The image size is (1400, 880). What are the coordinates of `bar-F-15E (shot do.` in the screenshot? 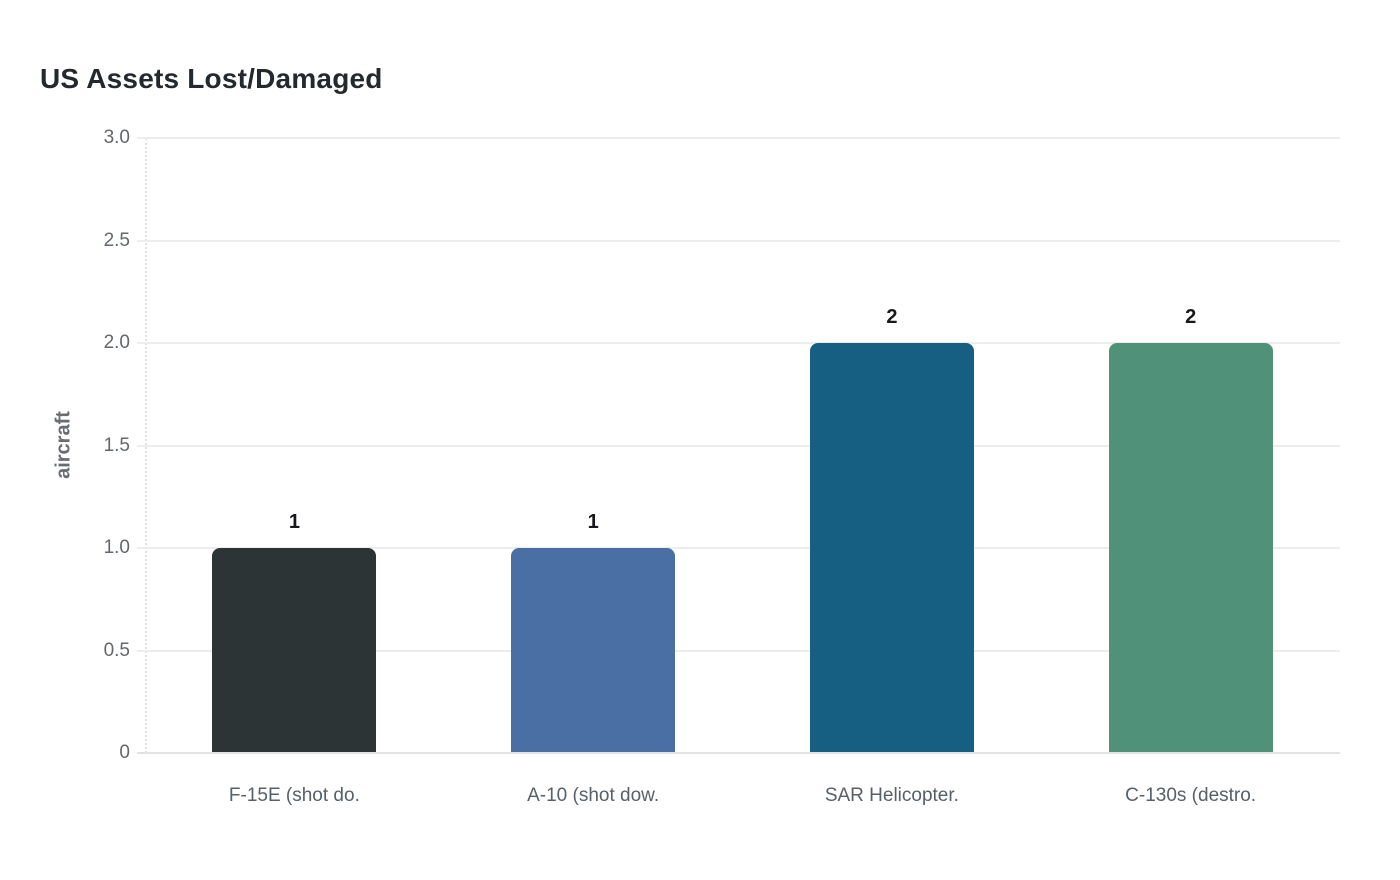 It's located at (294, 650).